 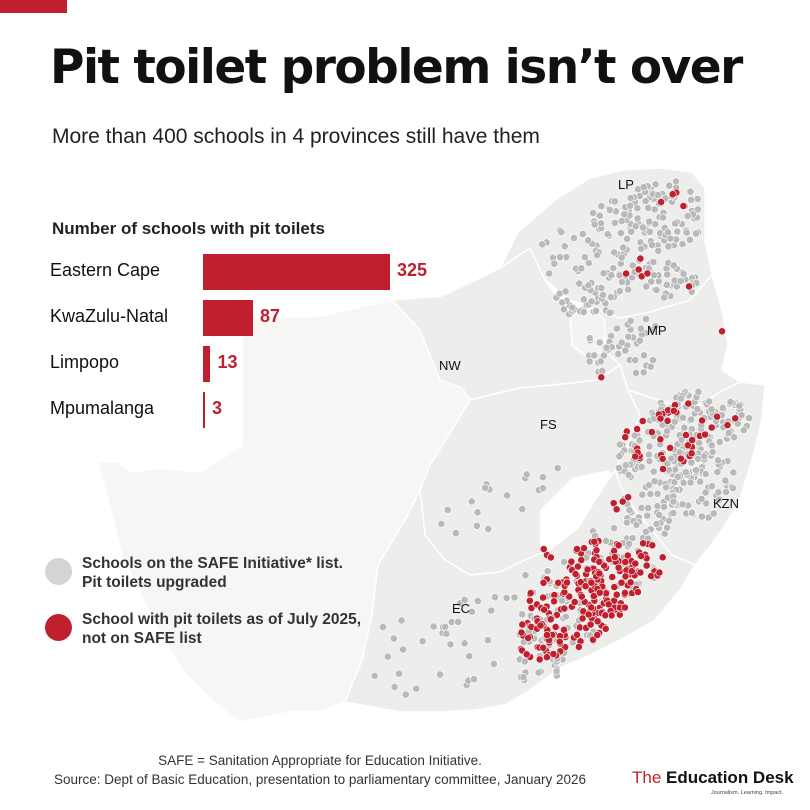 What do you see at coordinates (188, 228) in the screenshot?
I see `bar-chart-title: Number of schools with pit toilets` at bounding box center [188, 228].